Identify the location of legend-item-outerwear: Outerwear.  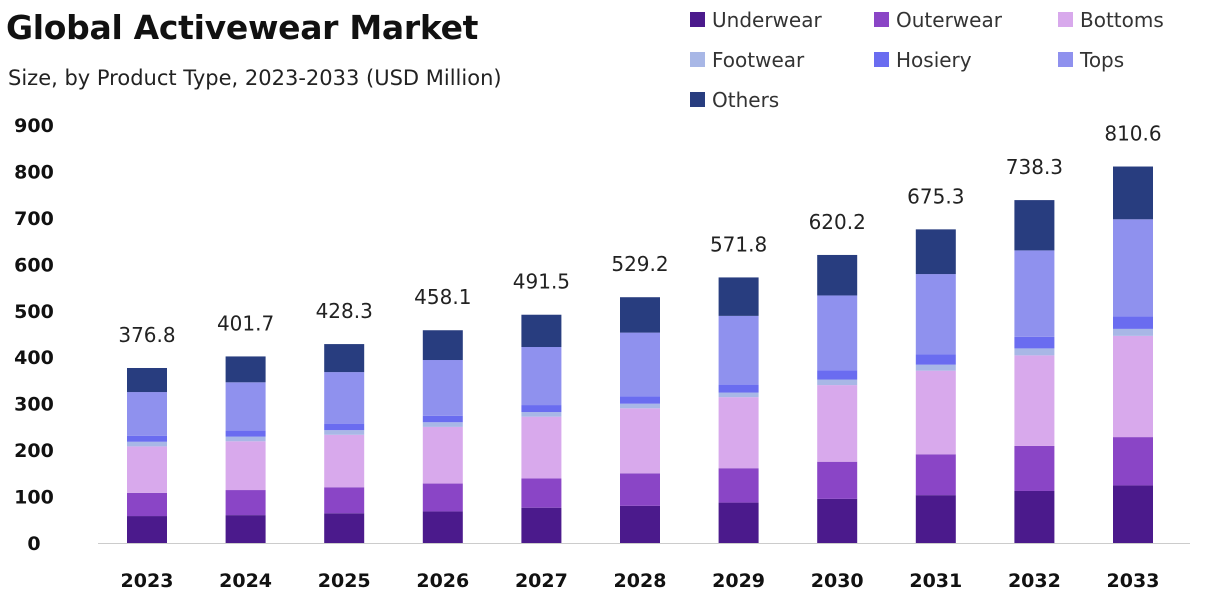
(938, 20).